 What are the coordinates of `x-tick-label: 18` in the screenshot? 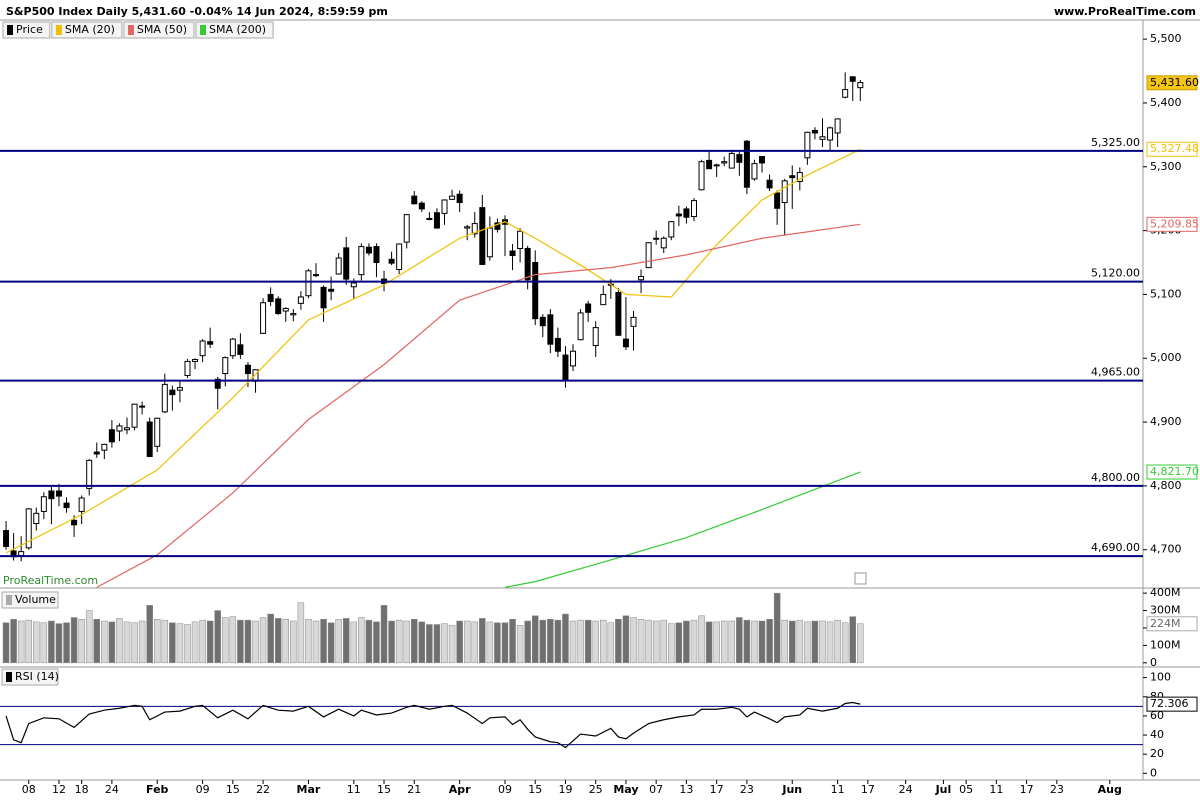 It's located at (82, 789).